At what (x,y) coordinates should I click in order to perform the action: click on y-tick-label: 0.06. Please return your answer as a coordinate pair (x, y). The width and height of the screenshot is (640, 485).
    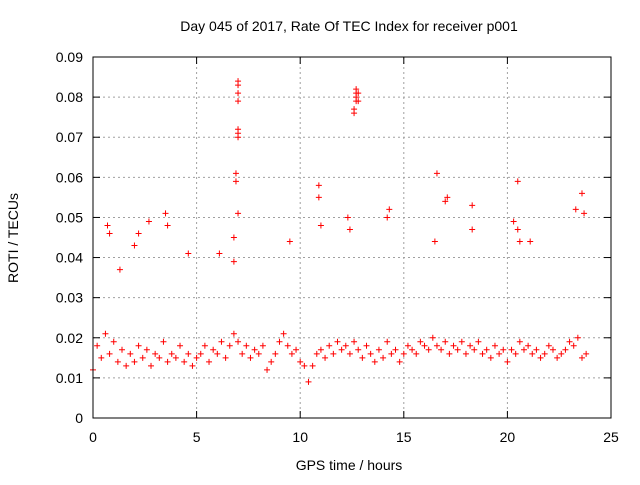
    Looking at the image, I should click on (69, 177).